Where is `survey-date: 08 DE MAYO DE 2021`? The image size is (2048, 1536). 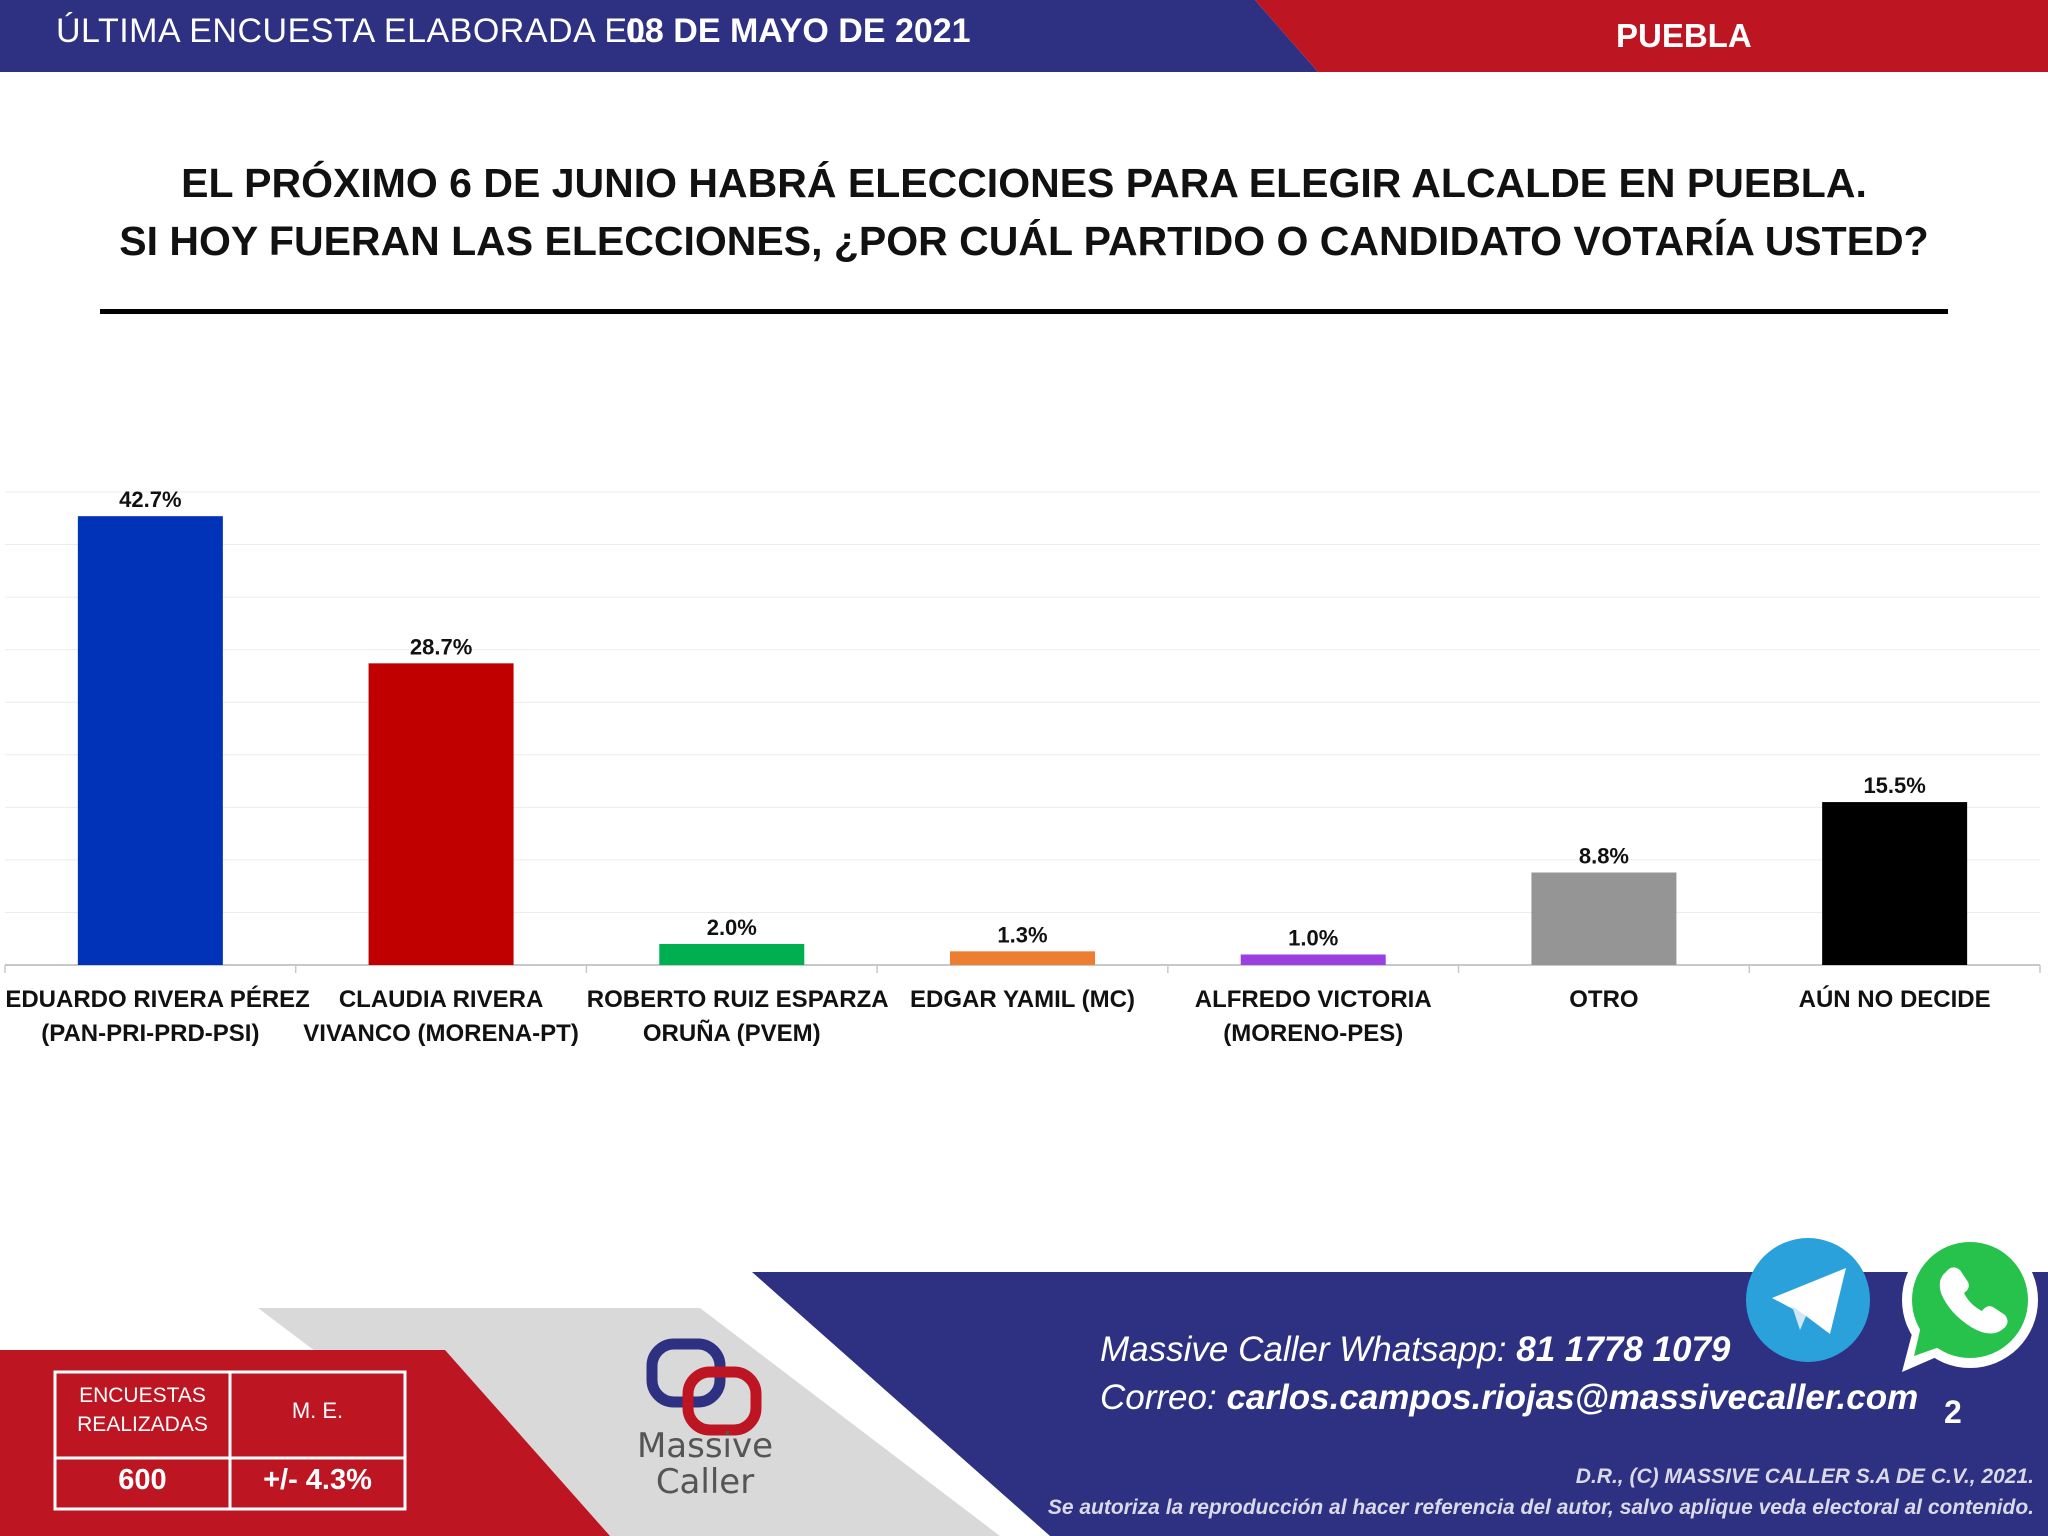
survey-date: 08 DE MAYO DE 2021 is located at coordinates (798, 31).